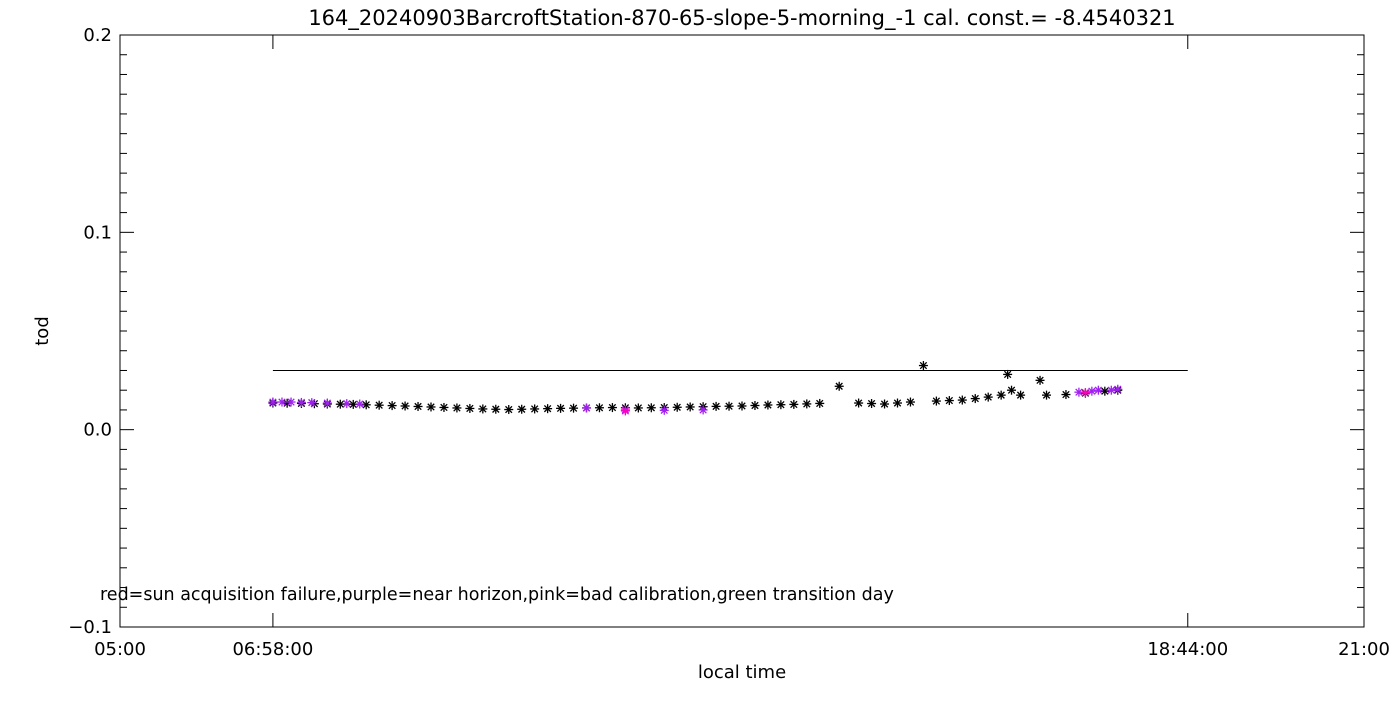 The height and width of the screenshot is (704, 1400). What do you see at coordinates (97, 430) in the screenshot?
I see `y-tick-label: 0.0` at bounding box center [97, 430].